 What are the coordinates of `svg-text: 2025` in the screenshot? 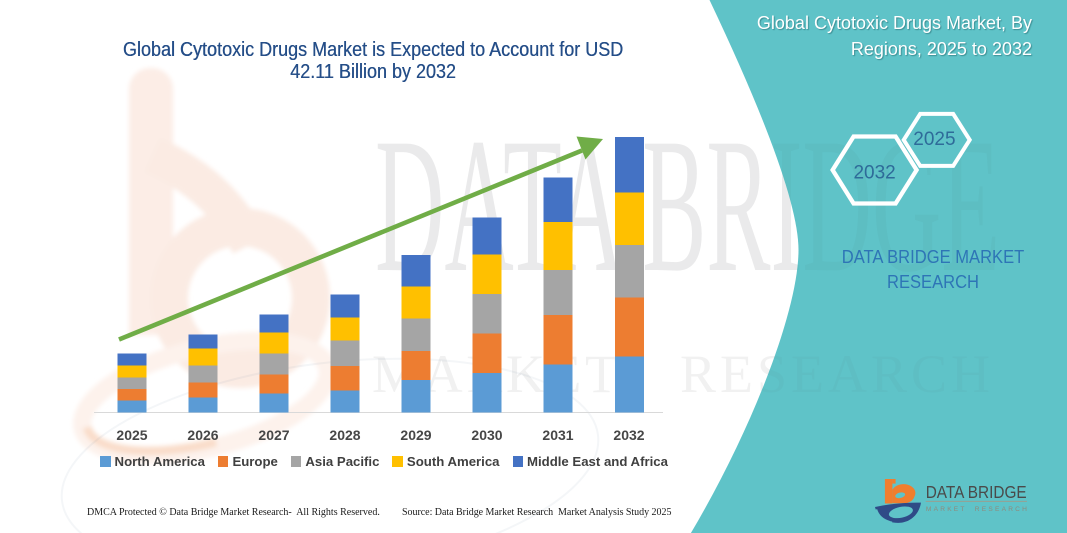 It's located at (934, 139).